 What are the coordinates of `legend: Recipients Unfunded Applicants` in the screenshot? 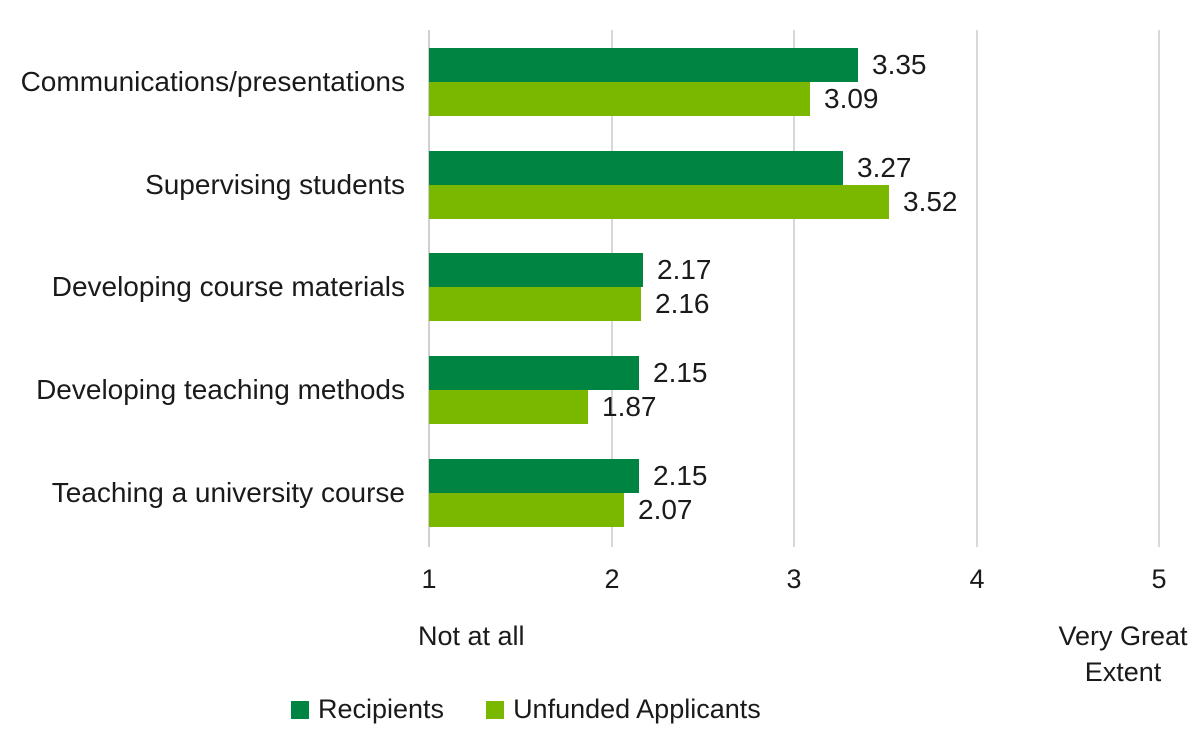 It's located at (526, 709).